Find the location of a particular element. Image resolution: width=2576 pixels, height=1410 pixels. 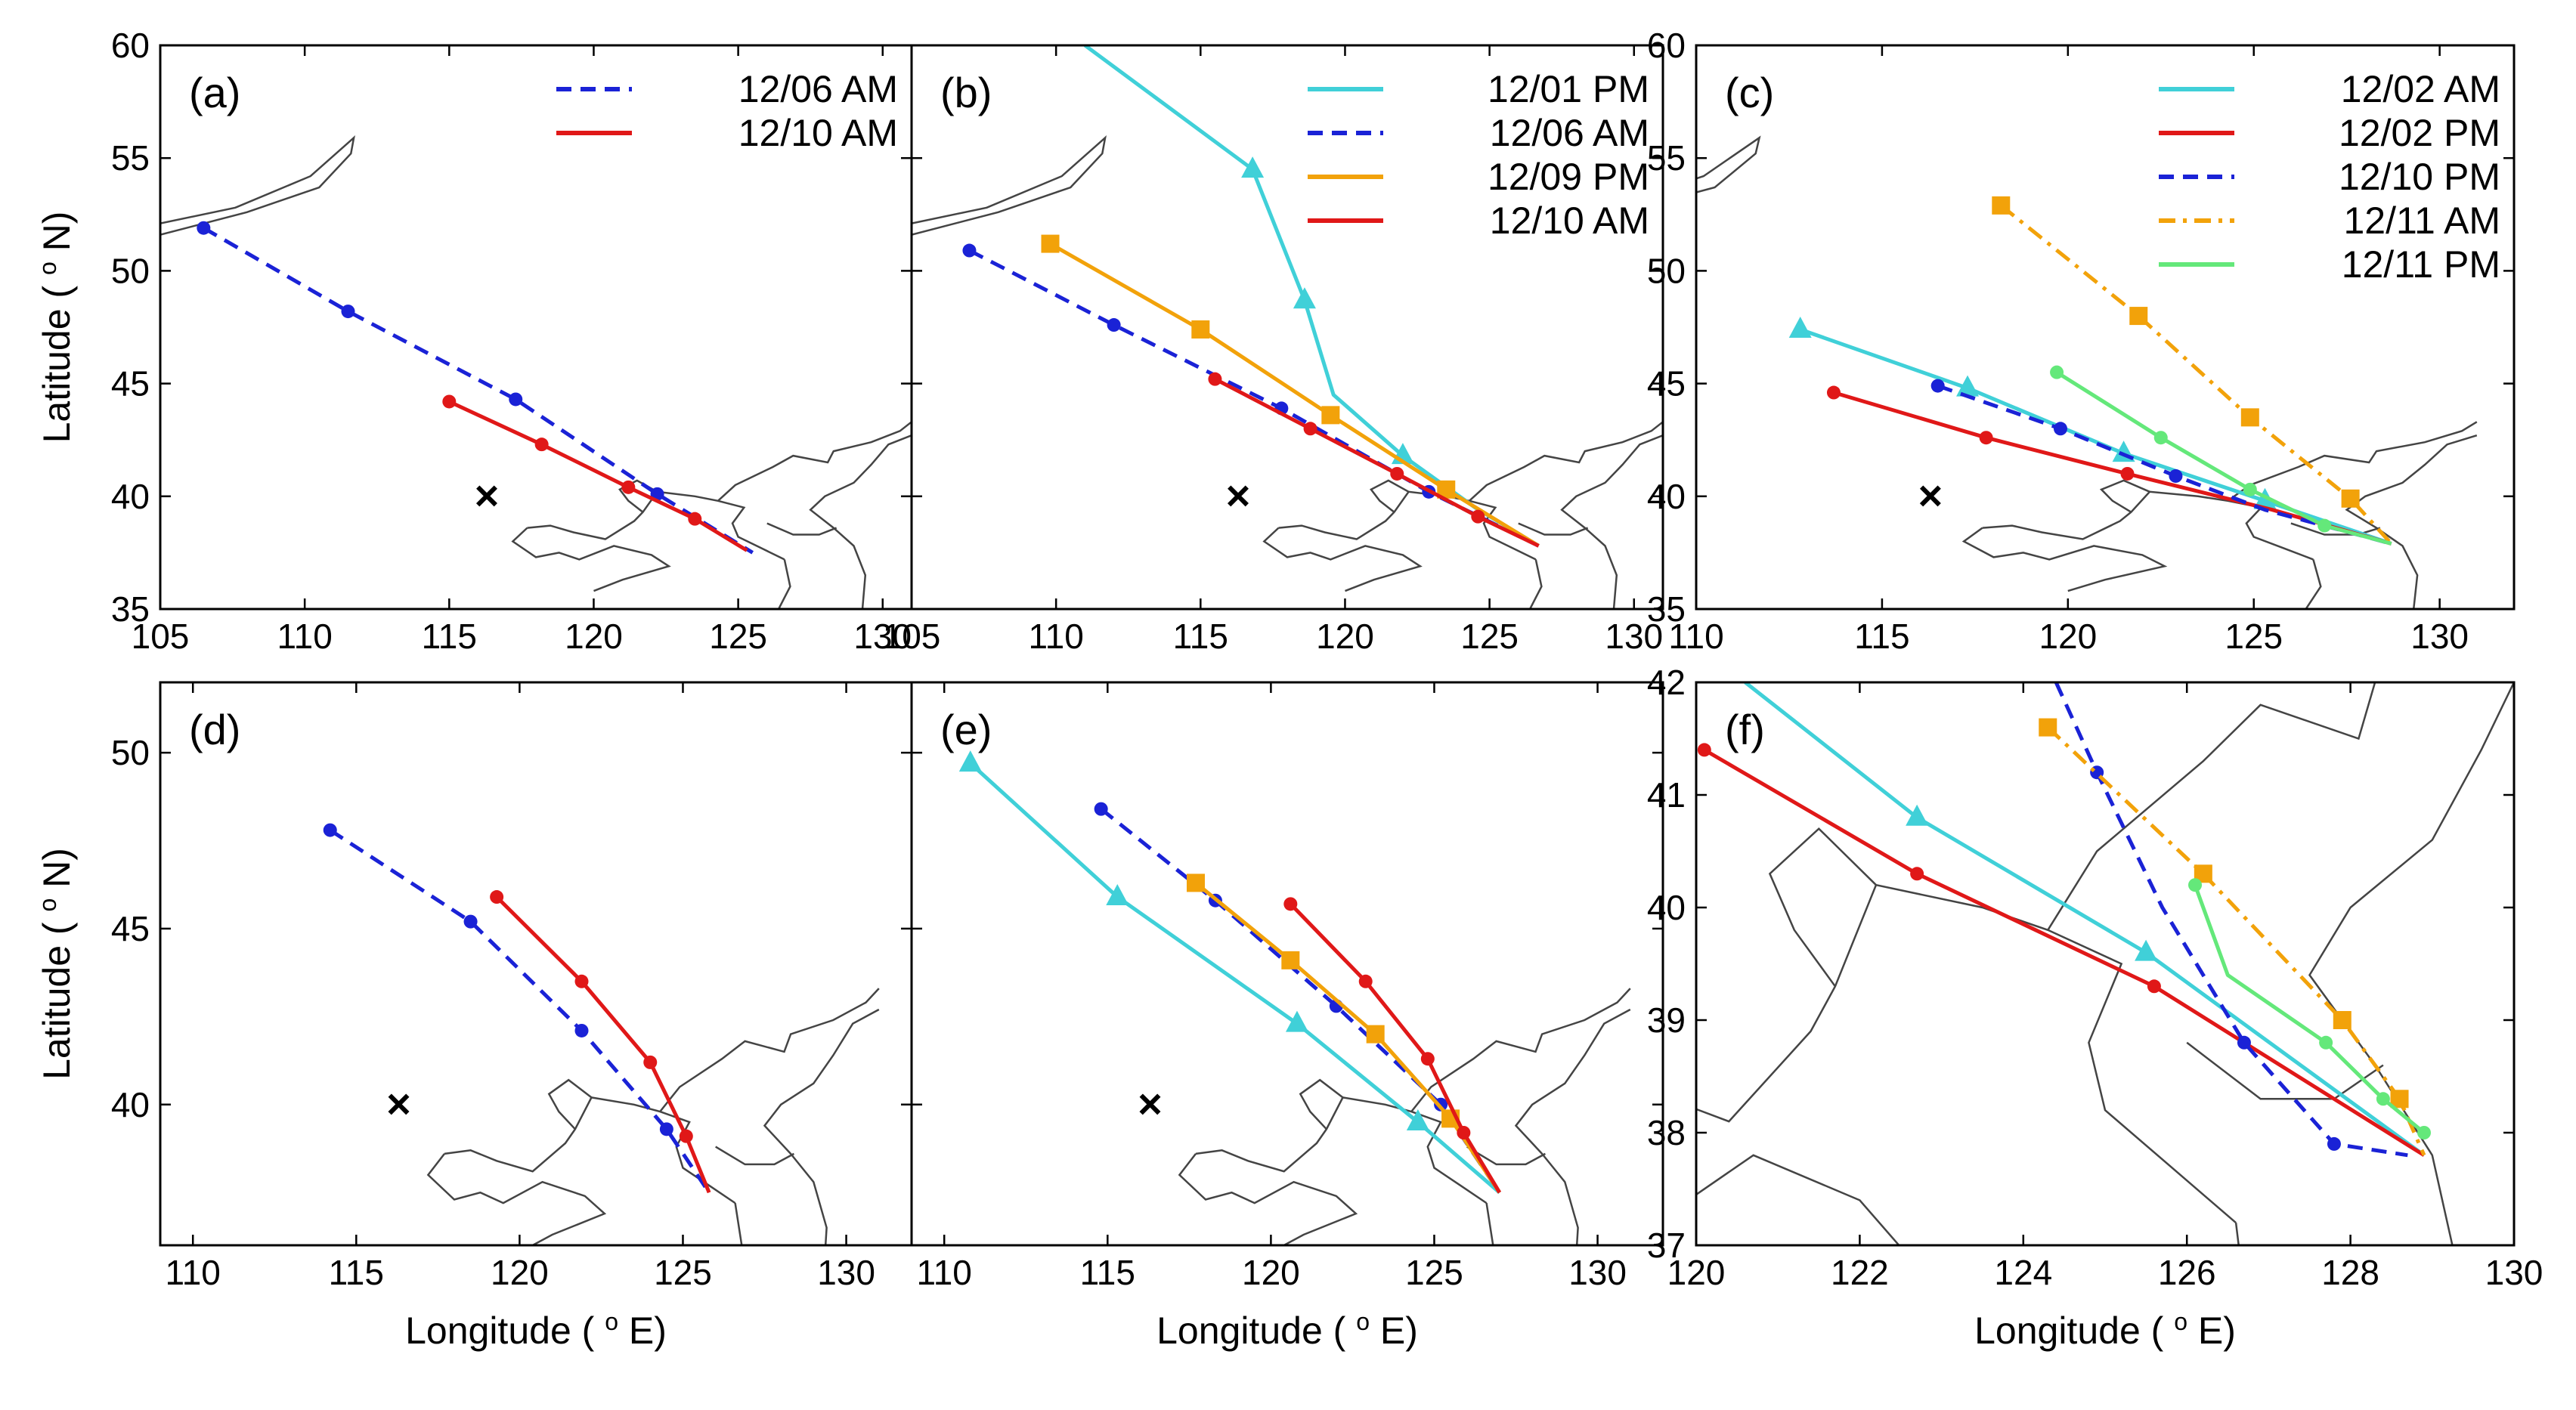

y-tick-label: 50 is located at coordinates (1666, 270).